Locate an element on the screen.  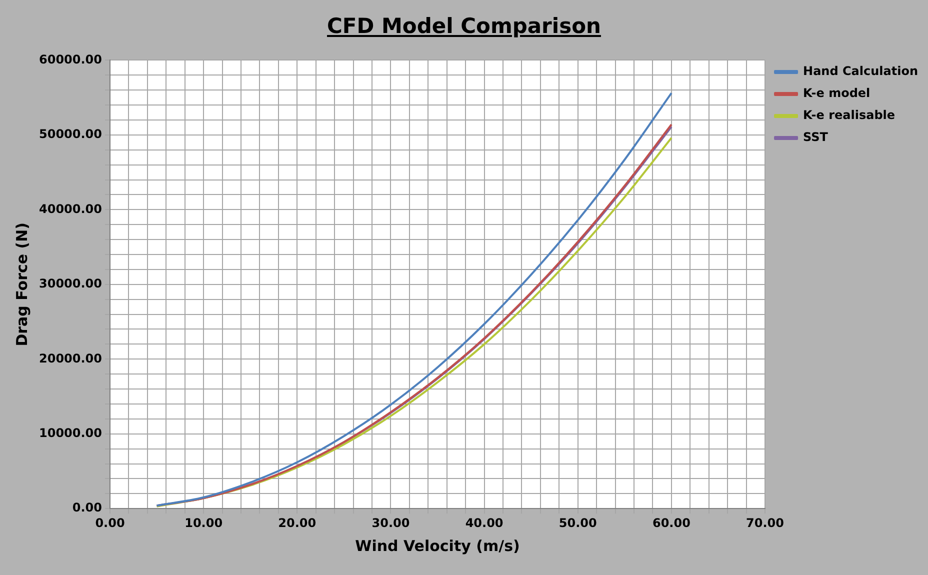
x-tick-label: 10.00 is located at coordinates (203, 523).